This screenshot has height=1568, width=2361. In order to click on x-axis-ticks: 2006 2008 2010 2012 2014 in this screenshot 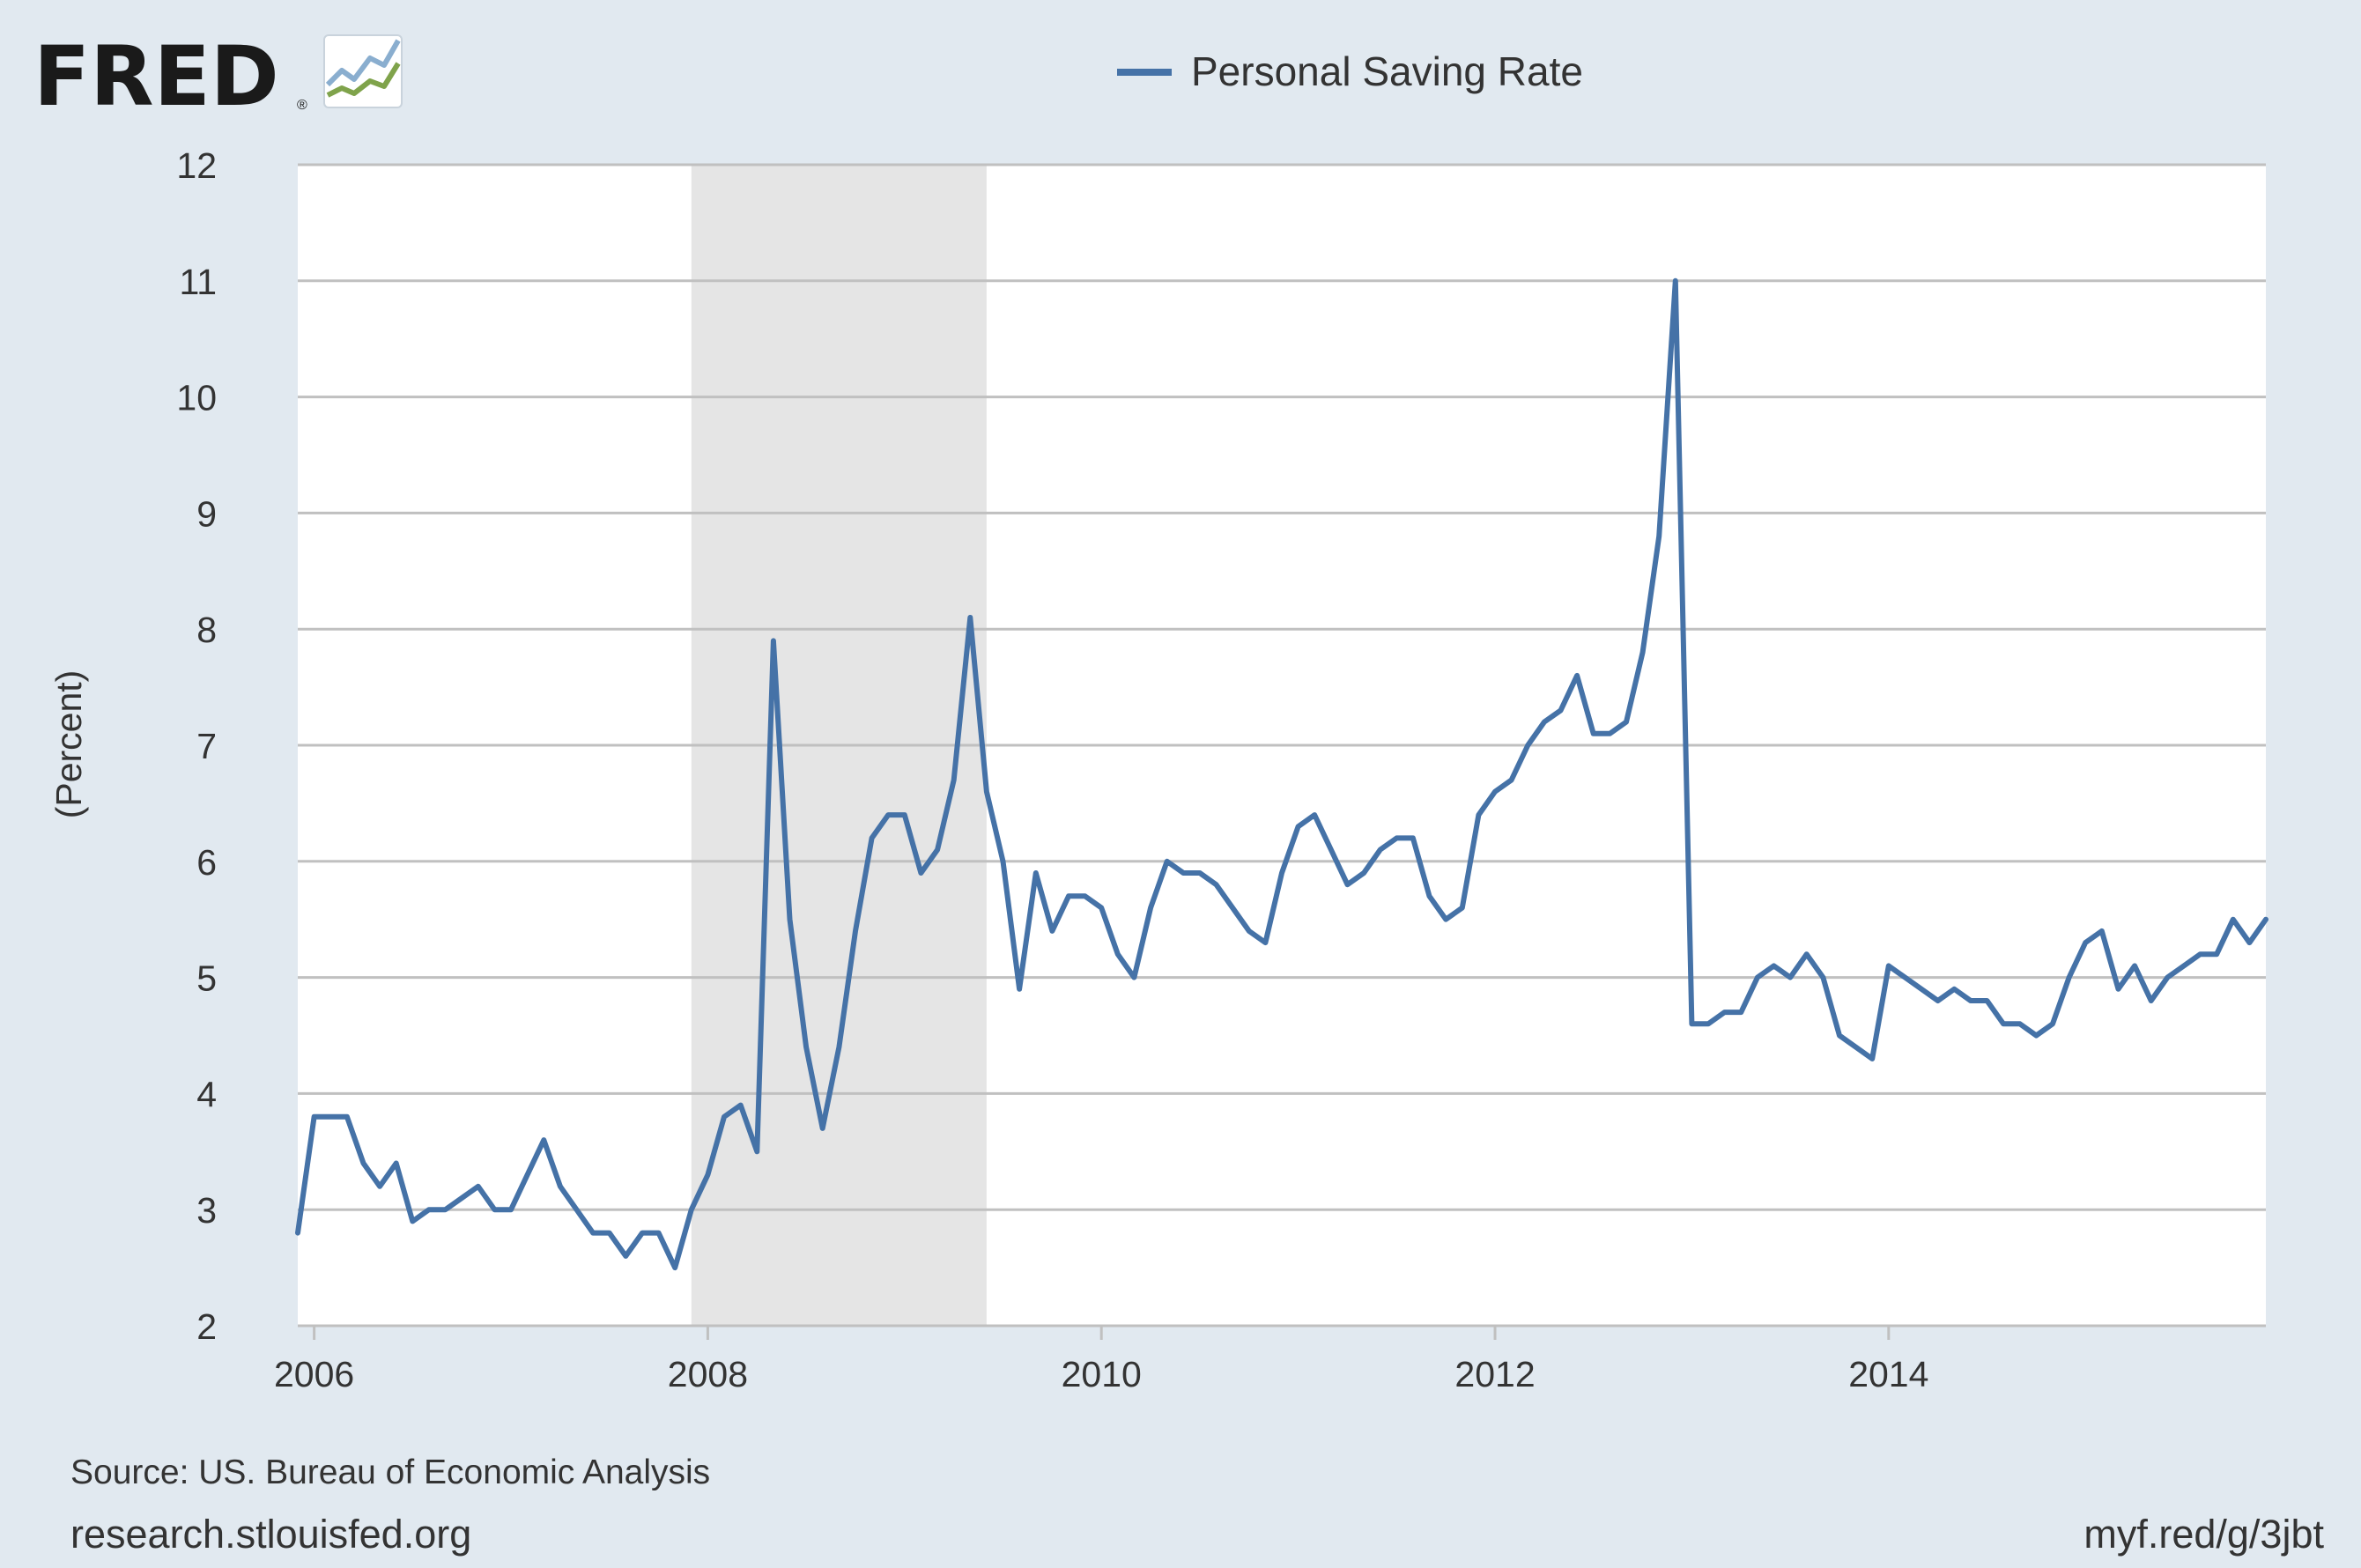, I will do `click(1101, 1360)`.